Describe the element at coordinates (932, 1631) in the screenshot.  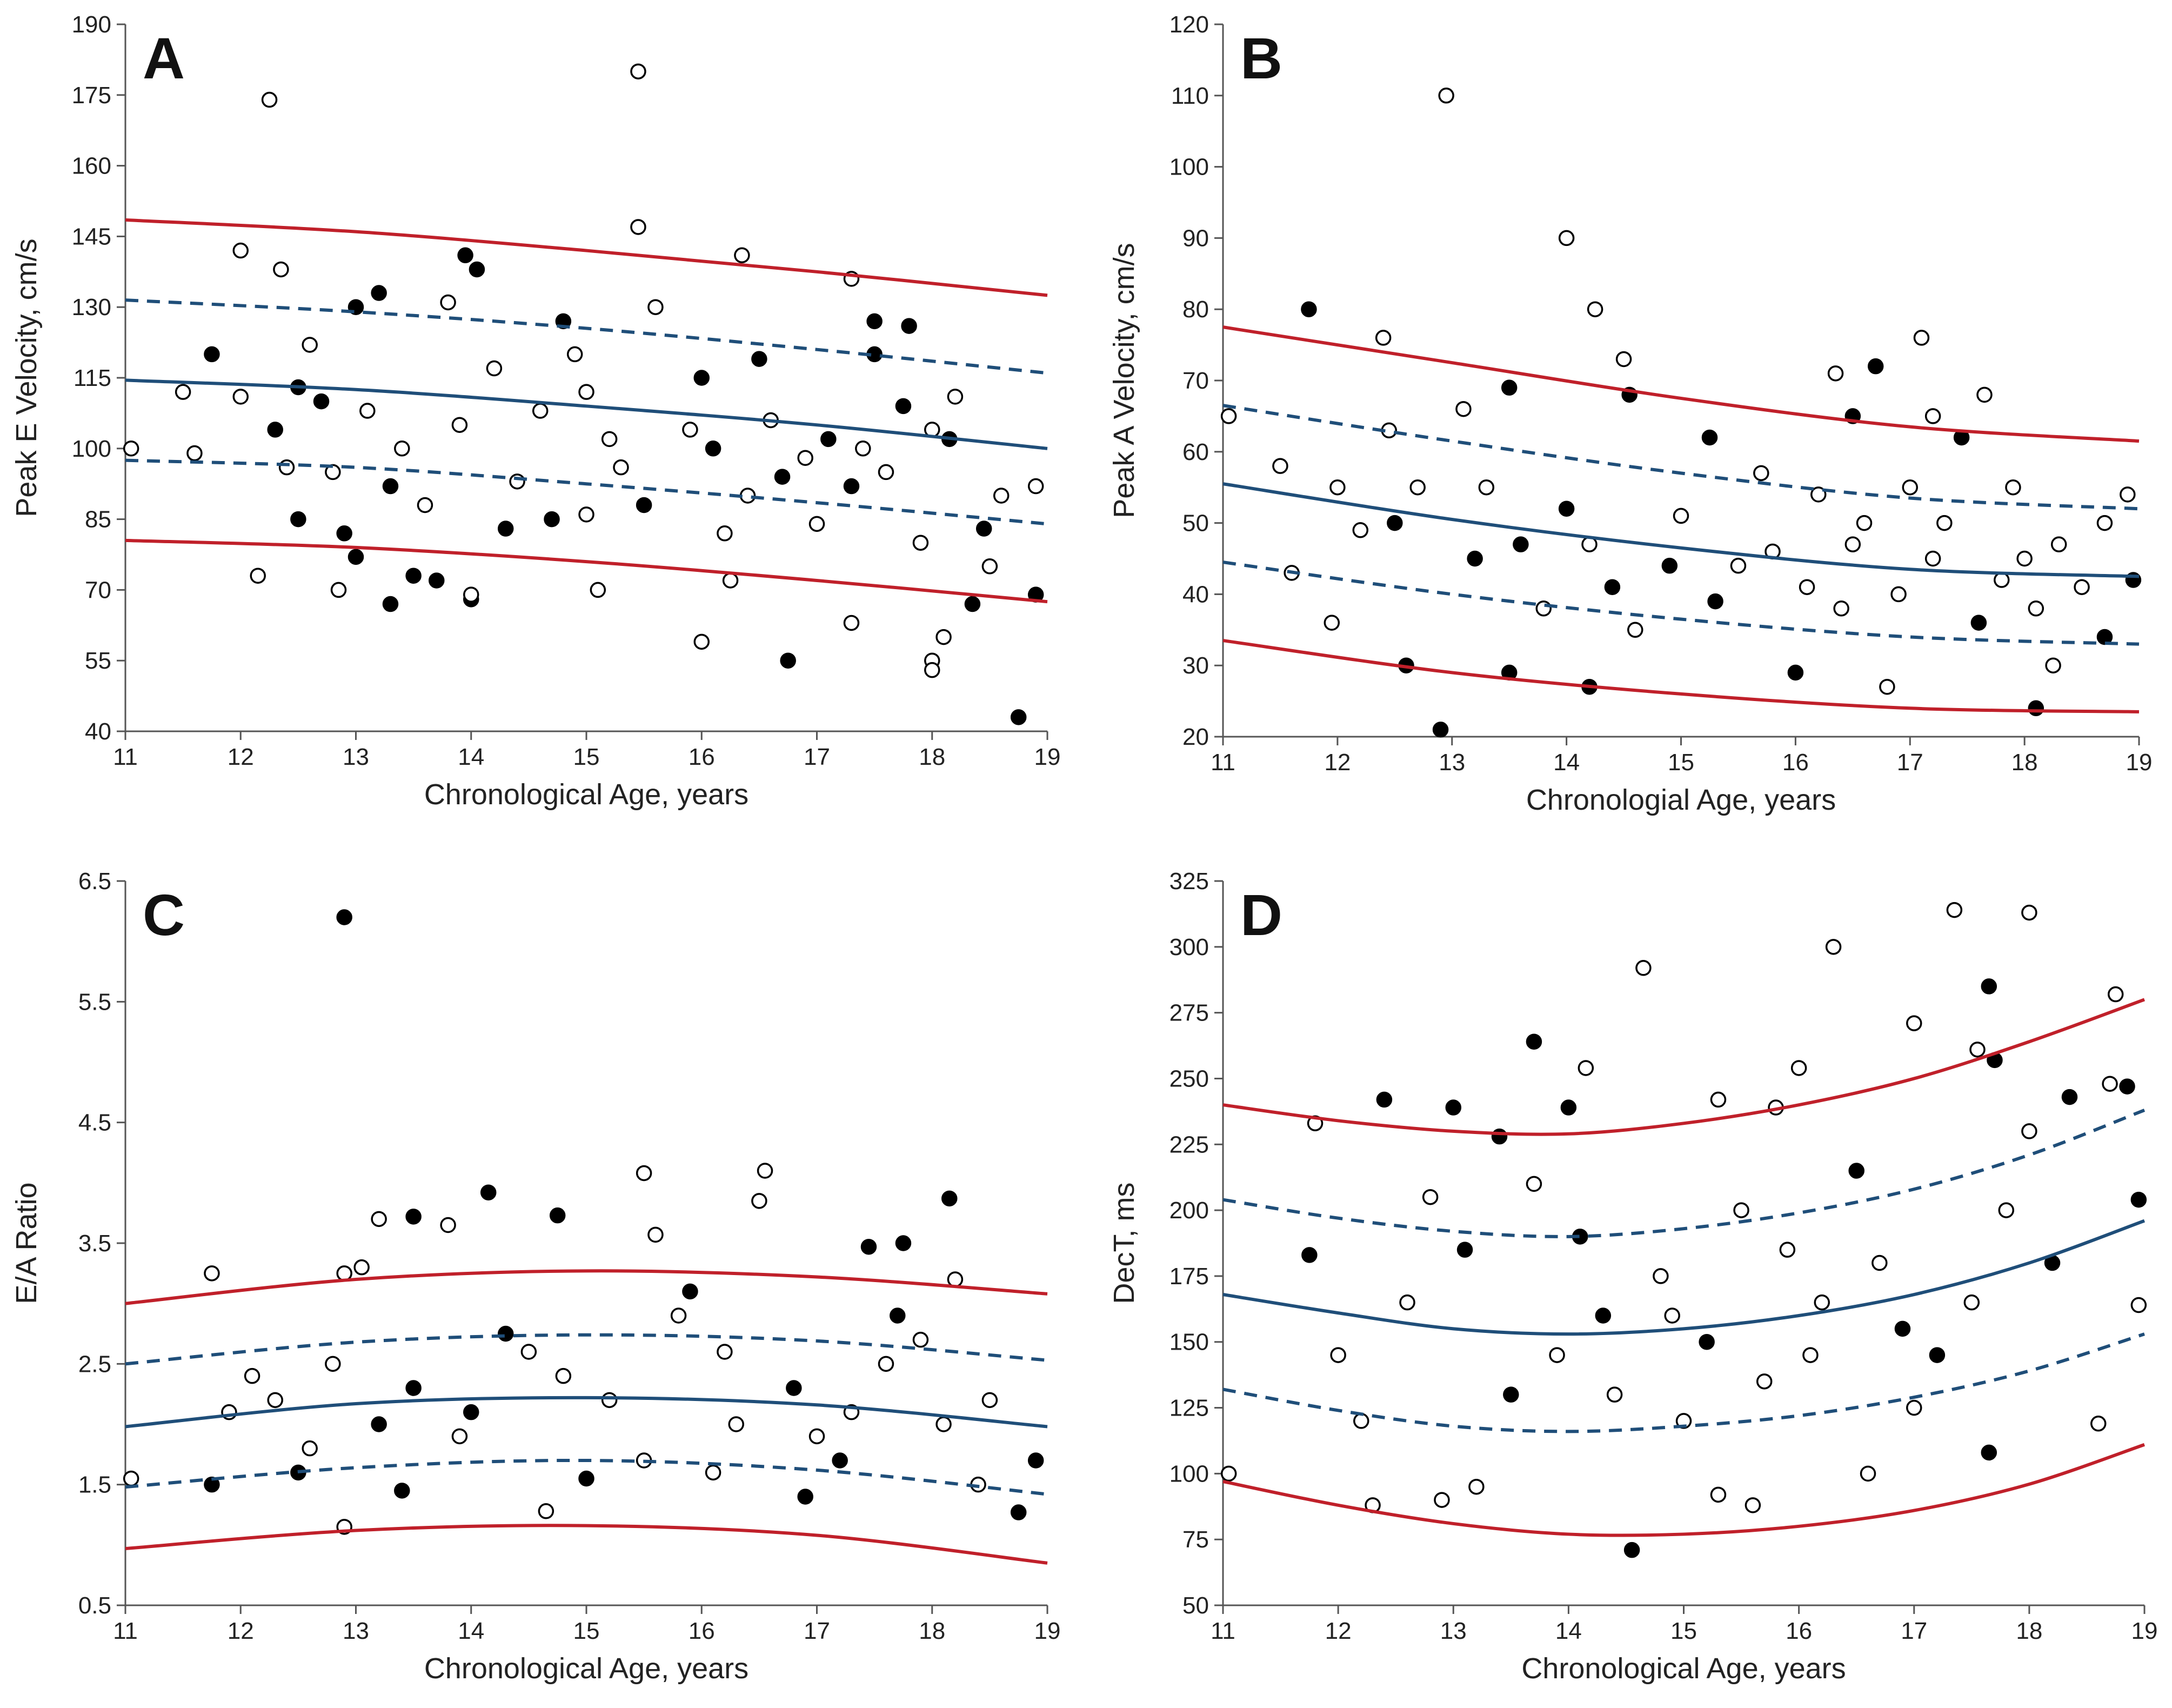
I see `x-tick-label: 18` at that location.